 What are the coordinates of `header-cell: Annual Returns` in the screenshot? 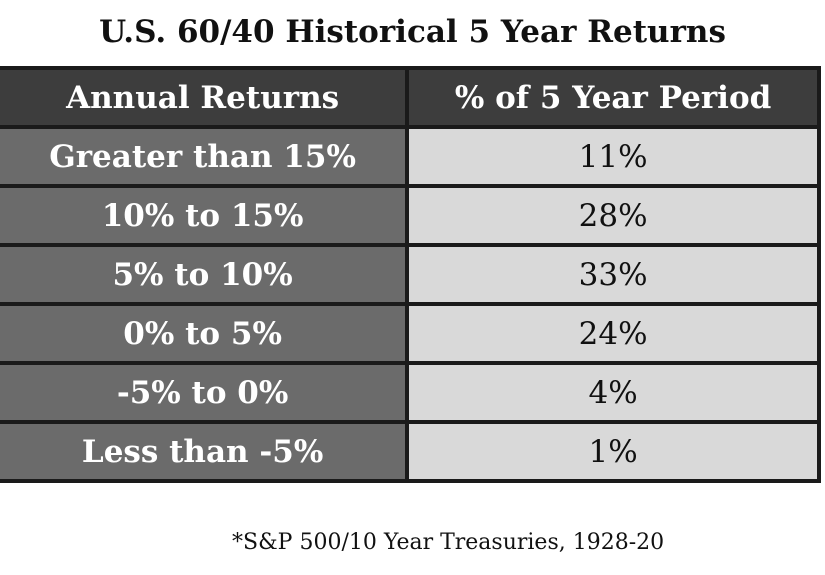 It's located at (205, 97).